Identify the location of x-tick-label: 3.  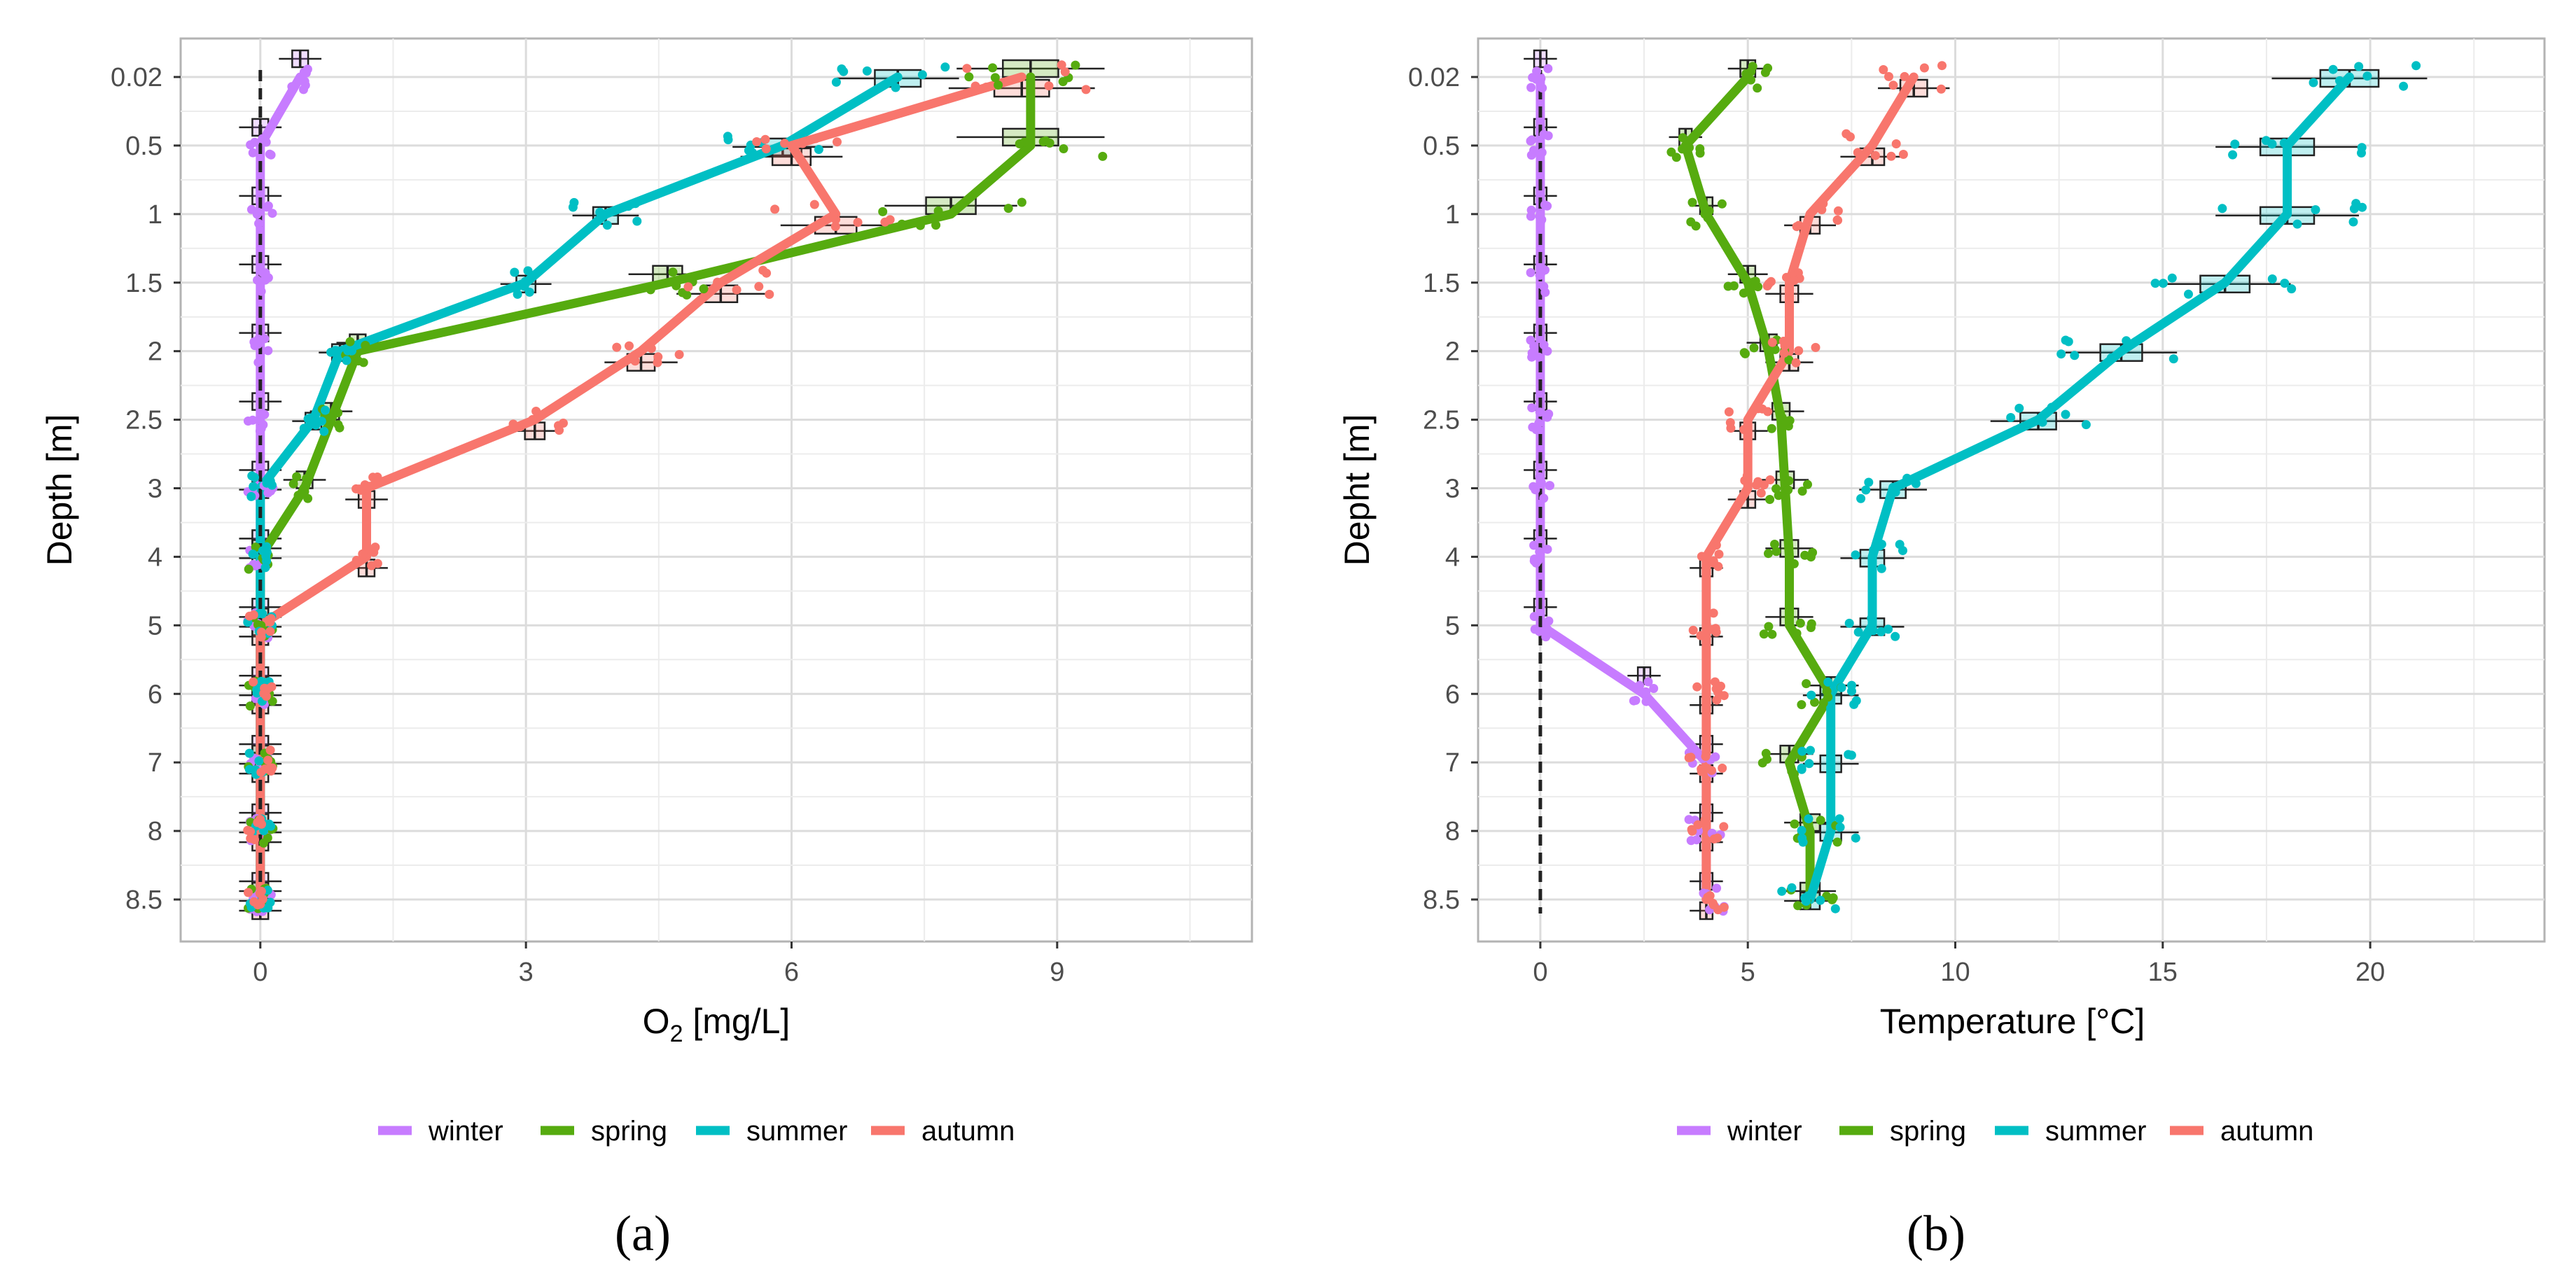
(526, 972).